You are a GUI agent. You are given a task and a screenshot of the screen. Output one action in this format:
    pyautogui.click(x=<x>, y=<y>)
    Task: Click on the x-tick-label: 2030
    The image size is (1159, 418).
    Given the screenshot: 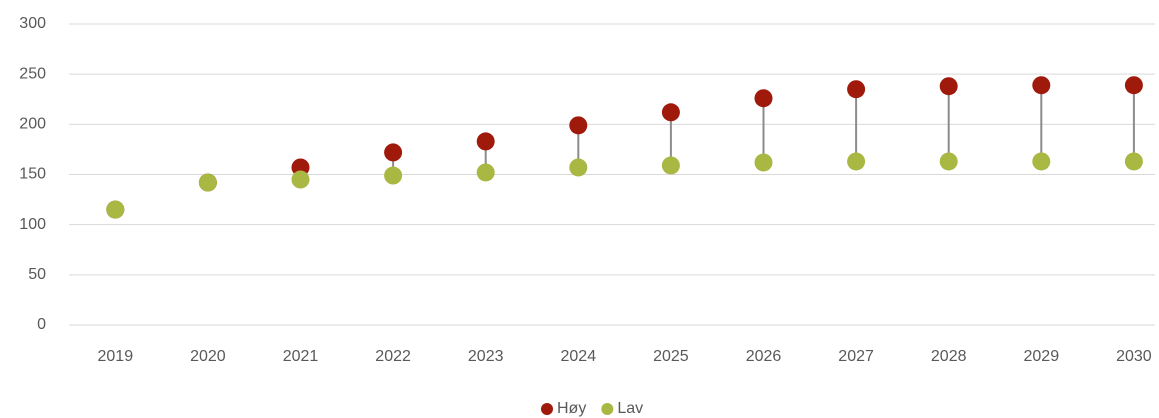 What is the action you would take?
    pyautogui.click(x=1134, y=356)
    